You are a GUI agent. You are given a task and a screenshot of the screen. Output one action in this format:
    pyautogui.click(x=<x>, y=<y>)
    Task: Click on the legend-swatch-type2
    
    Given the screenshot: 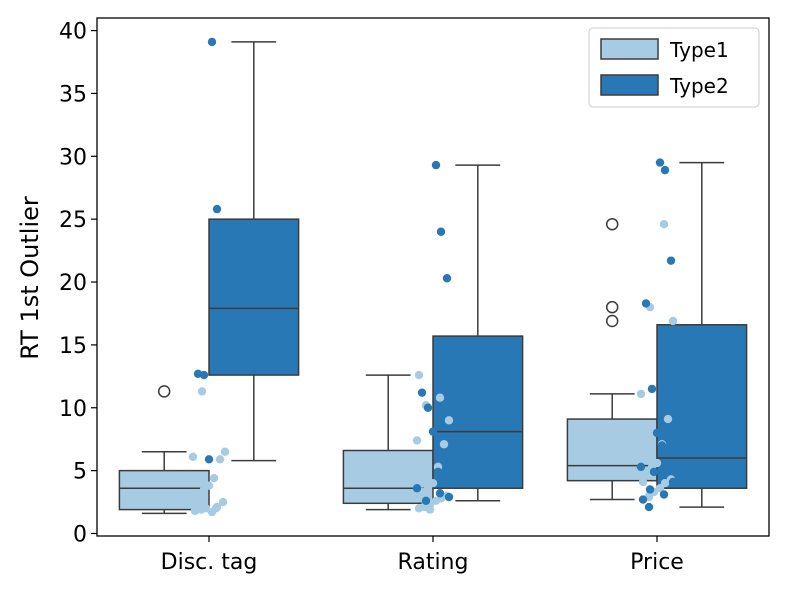 What is the action you would take?
    pyautogui.click(x=629, y=85)
    